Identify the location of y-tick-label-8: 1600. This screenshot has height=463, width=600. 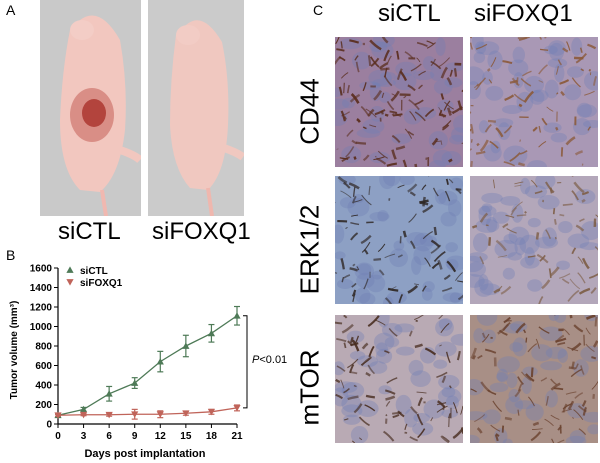
(41, 269).